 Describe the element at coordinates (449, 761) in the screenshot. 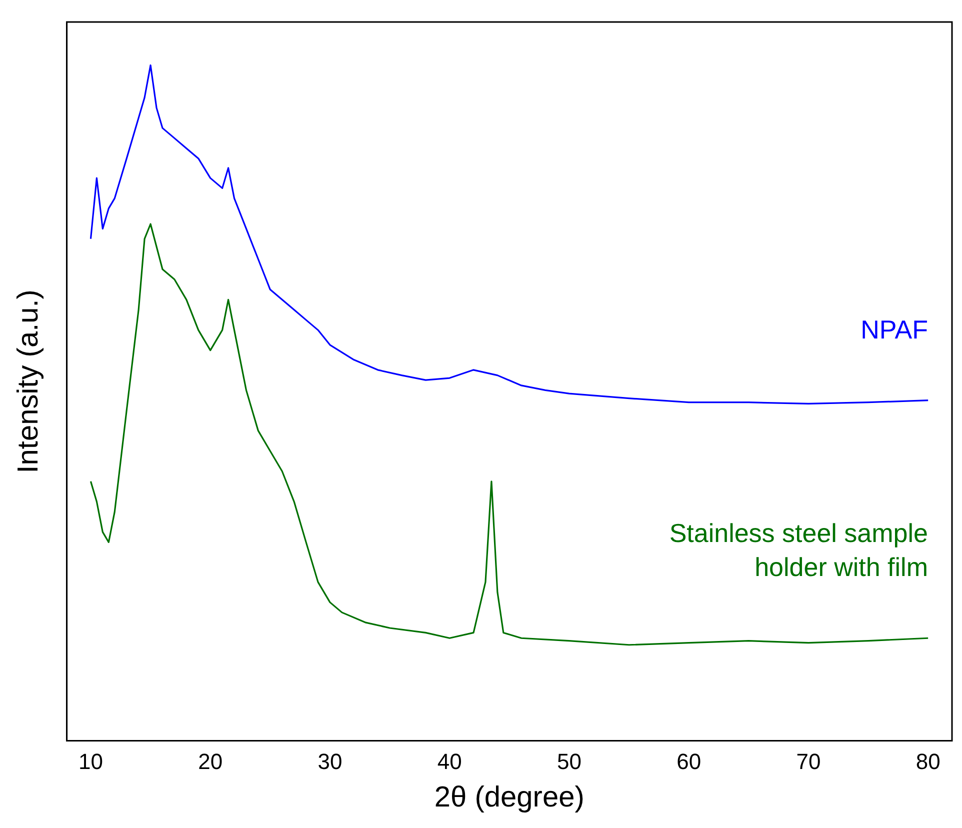

I see `x-tick-label: 40` at that location.